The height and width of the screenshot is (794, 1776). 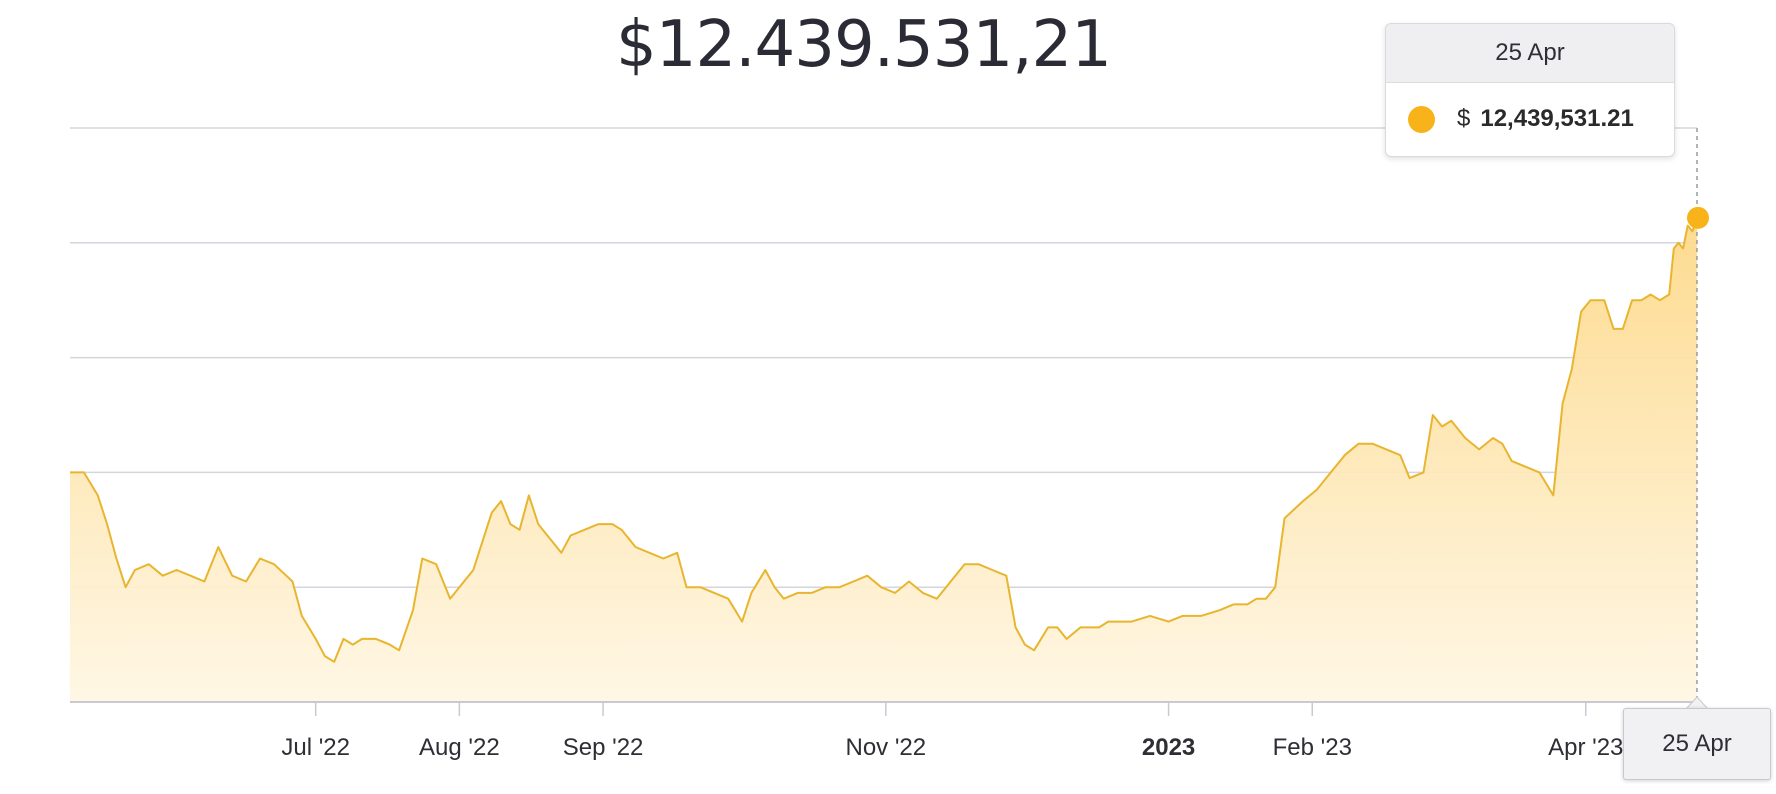 I want to click on x-tick-label: Apr '23, so click(x=1585, y=747).